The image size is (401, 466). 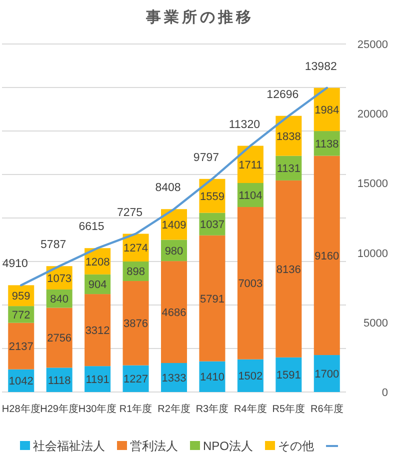 What do you see at coordinates (69, 446) in the screenshot?
I see `legend-label: 社会福祉法人` at bounding box center [69, 446].